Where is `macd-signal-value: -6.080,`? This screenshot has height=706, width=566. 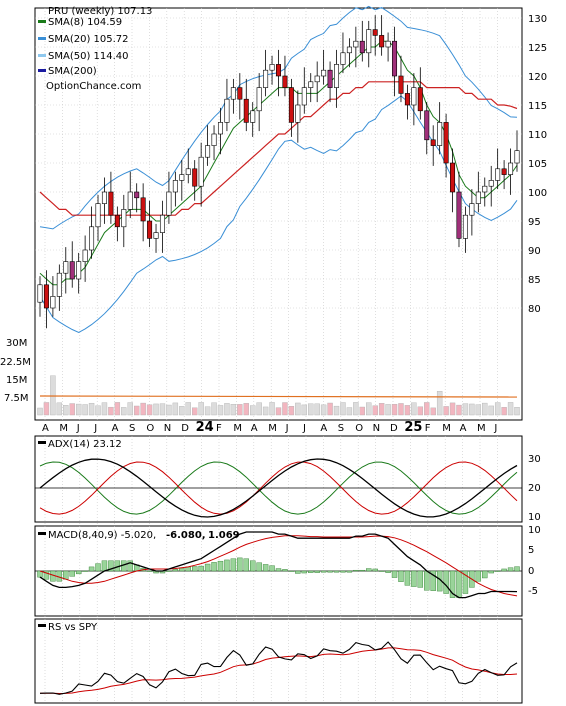
macd-signal-value: -6.080, is located at coordinates (186, 535).